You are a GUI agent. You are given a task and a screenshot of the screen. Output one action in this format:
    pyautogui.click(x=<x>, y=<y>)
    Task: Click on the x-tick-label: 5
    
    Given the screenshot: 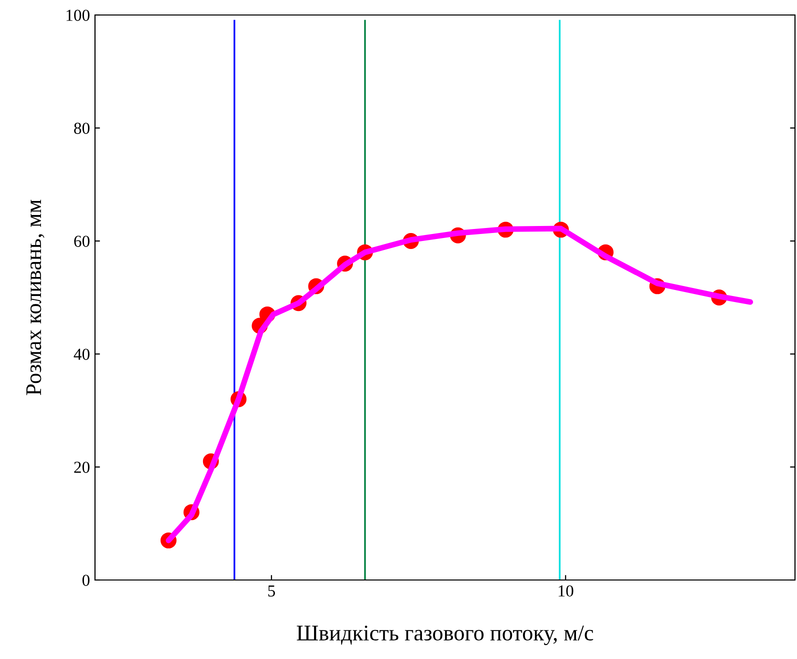 What is the action you would take?
    pyautogui.click(x=271, y=591)
    